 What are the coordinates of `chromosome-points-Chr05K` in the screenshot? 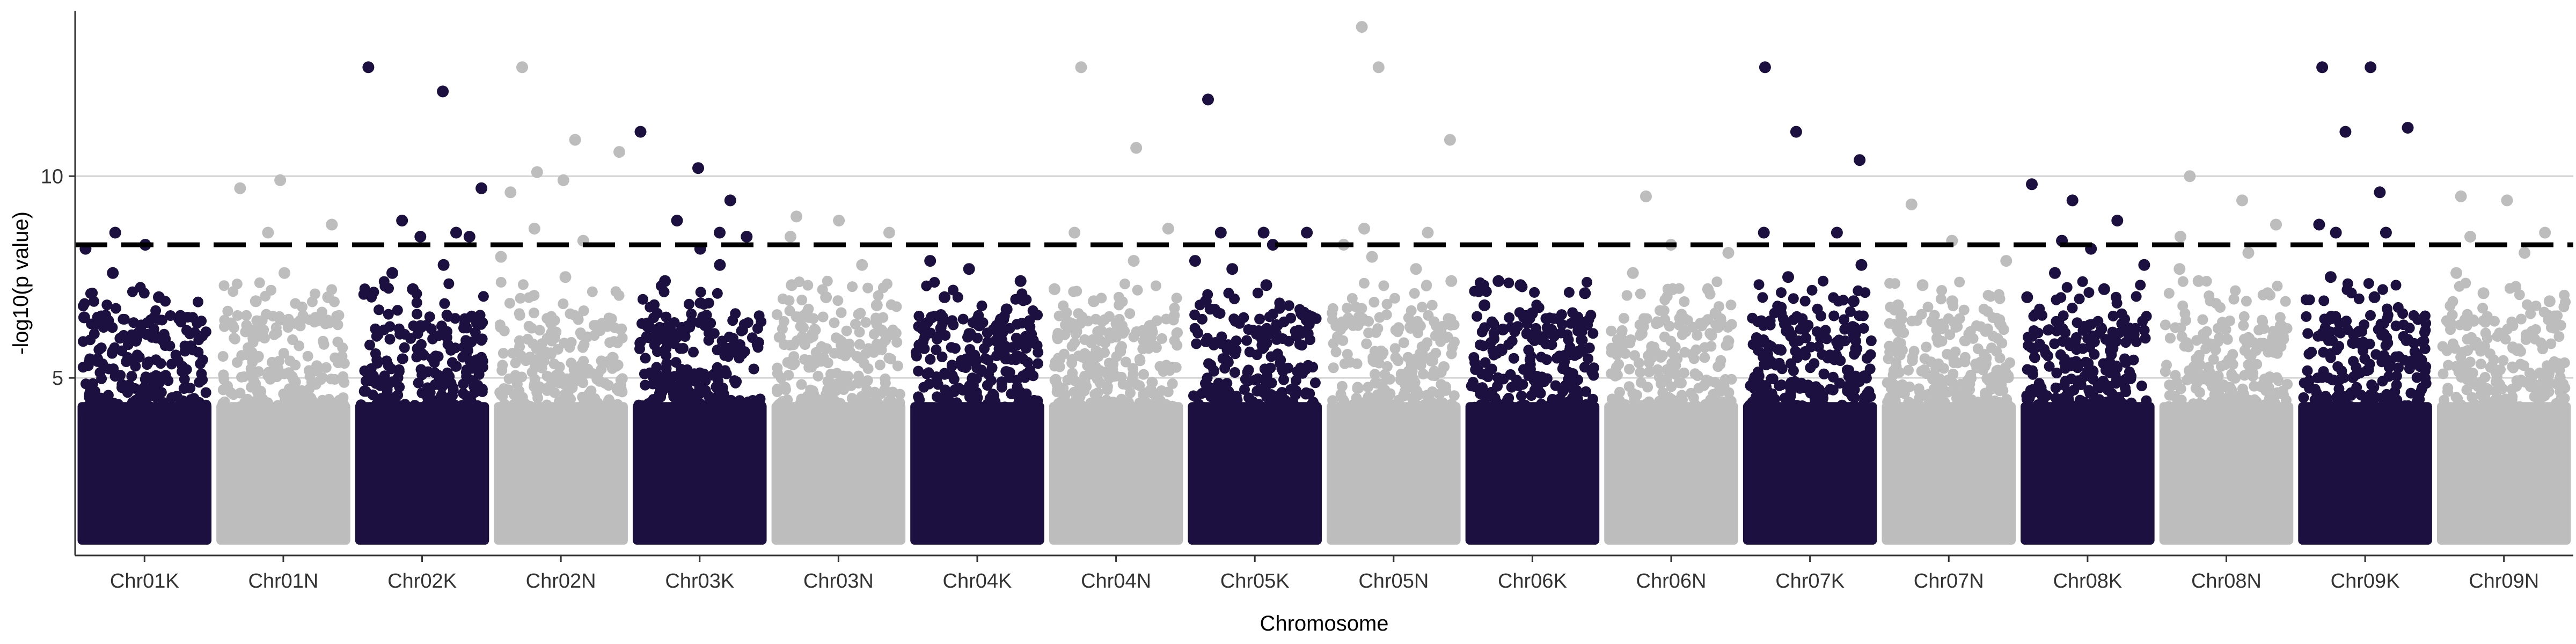 It's located at (1255, 319).